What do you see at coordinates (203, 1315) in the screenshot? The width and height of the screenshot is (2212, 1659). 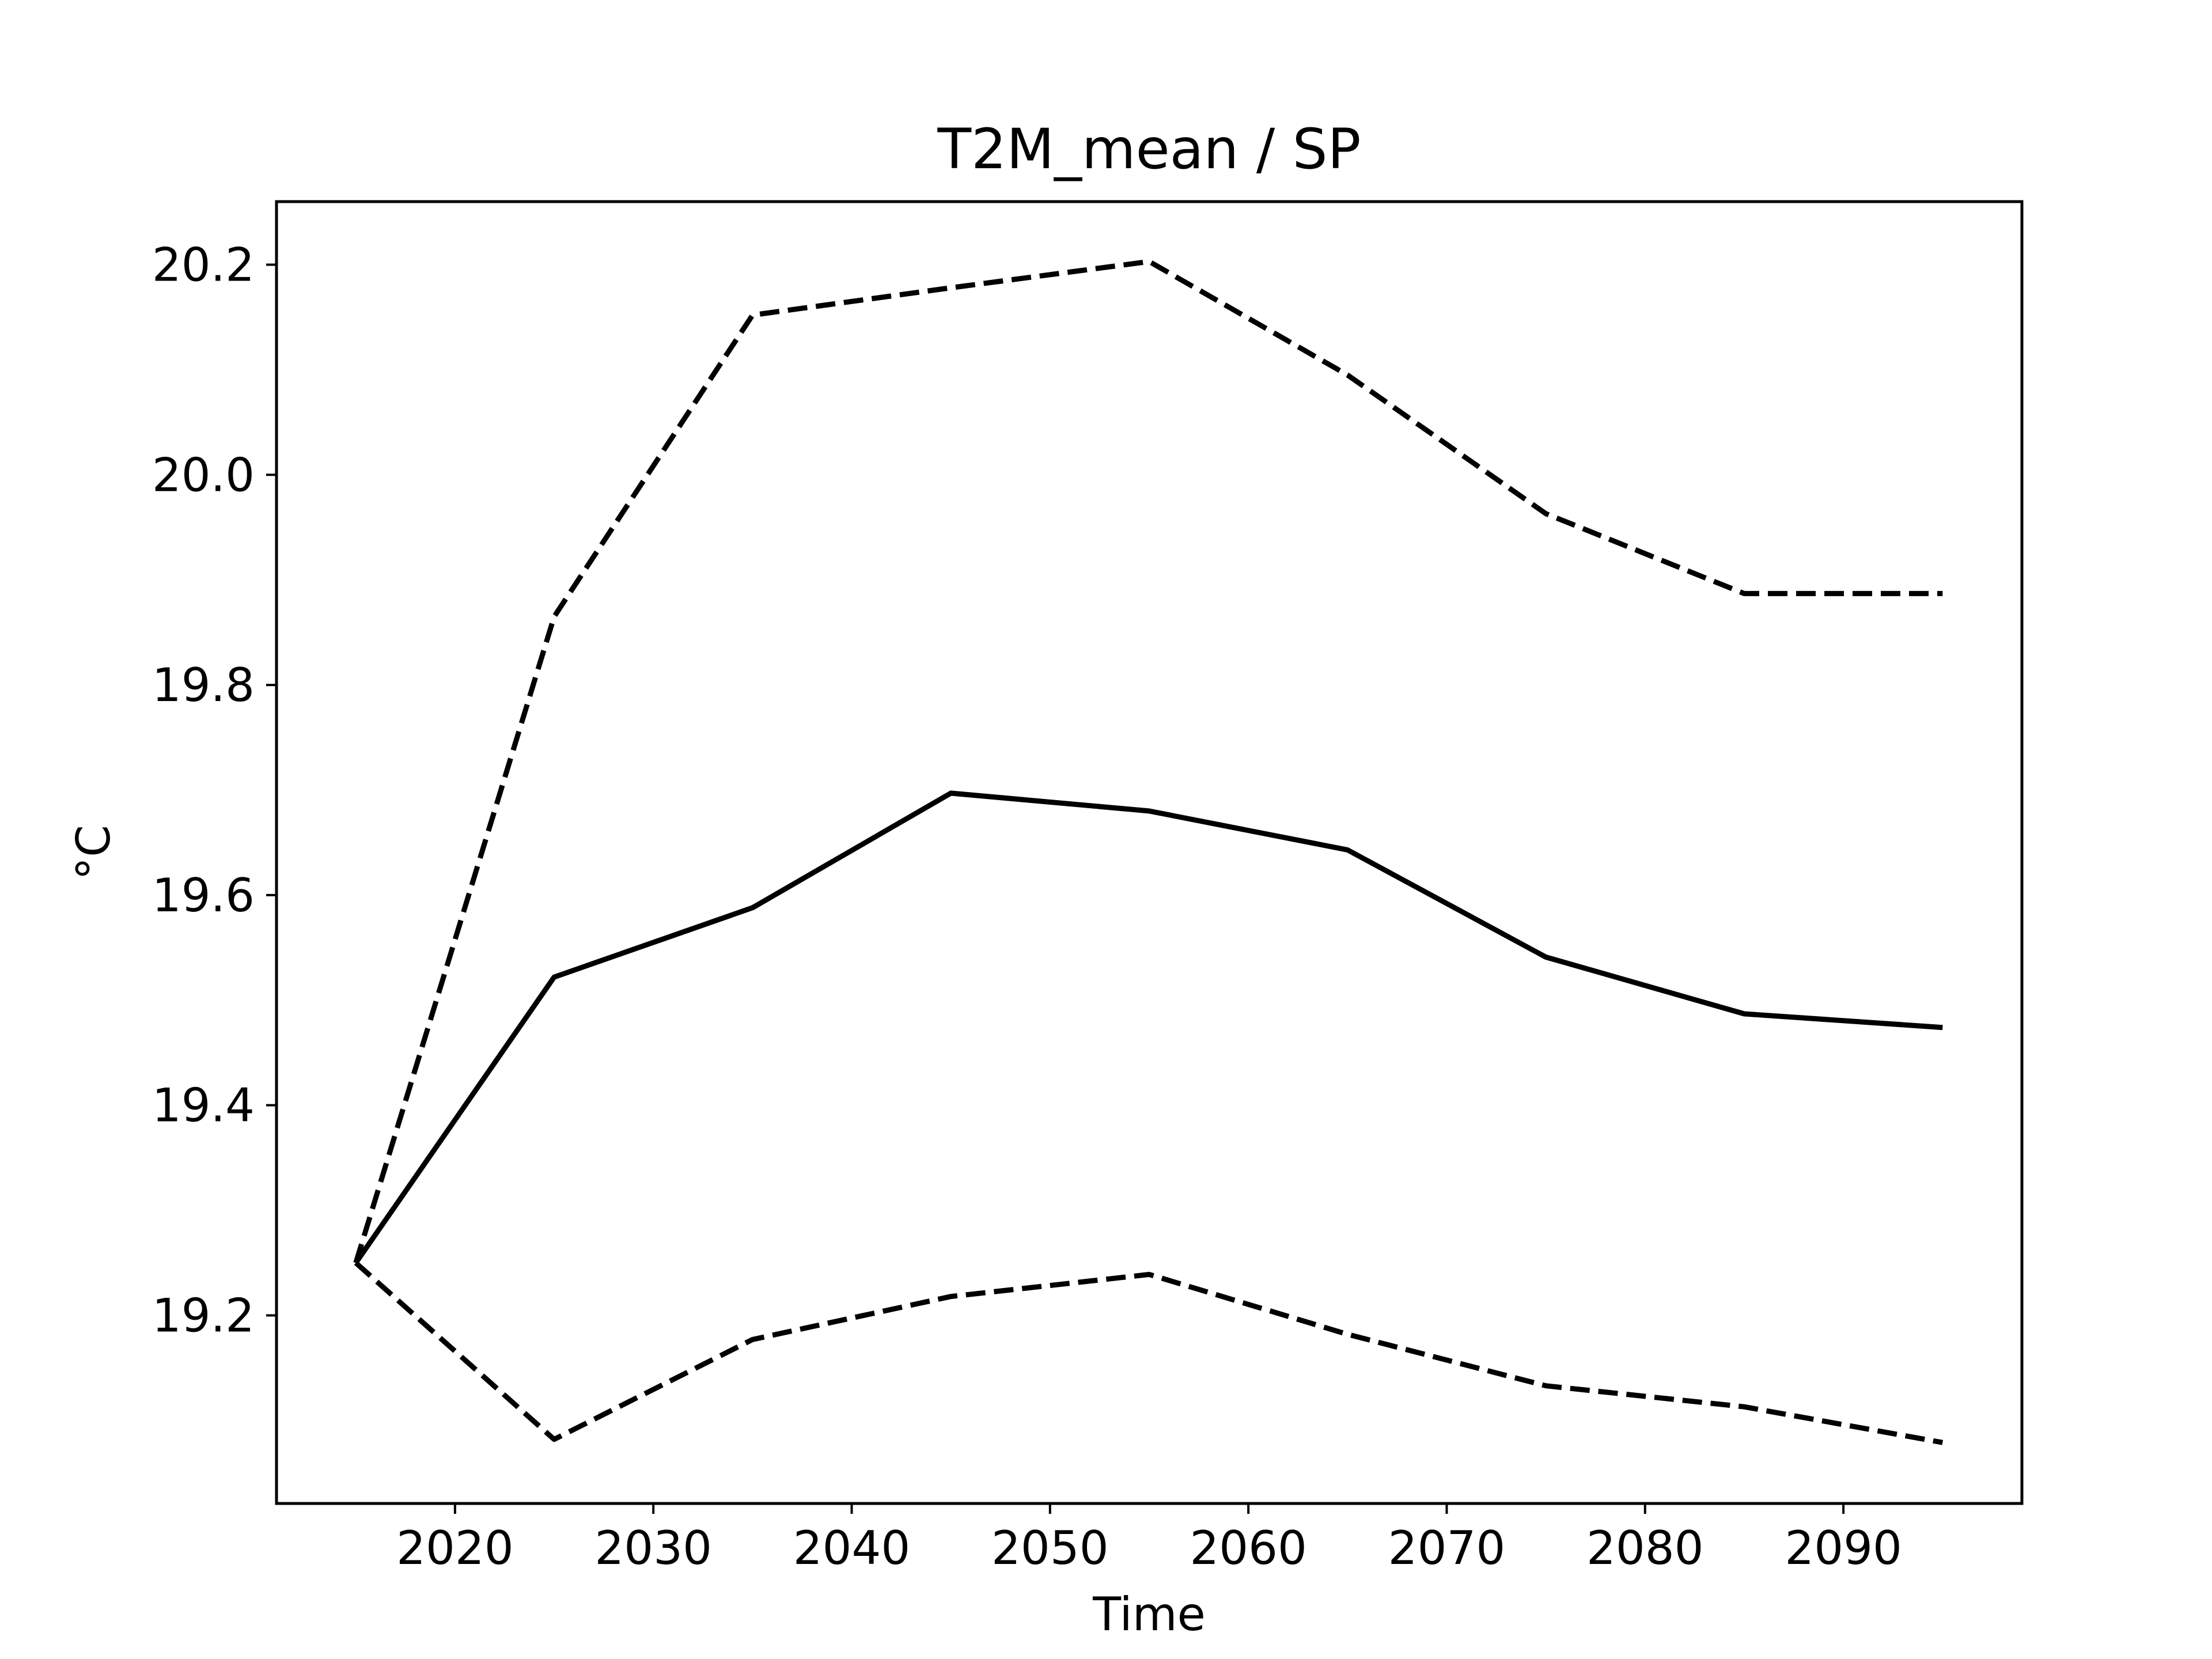 I see `y-tick-label: 19.2` at bounding box center [203, 1315].